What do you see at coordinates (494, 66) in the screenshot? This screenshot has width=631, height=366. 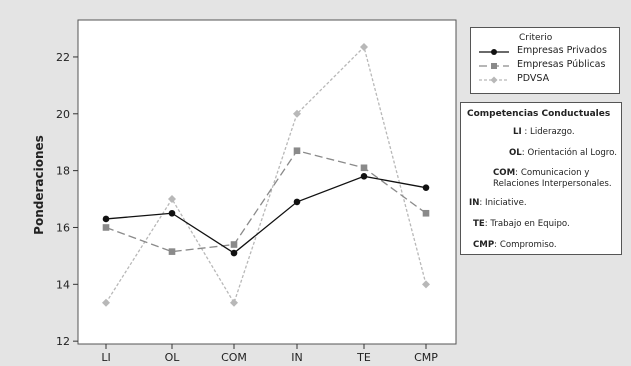 I see `legend-swatch-empresas-publicas` at bounding box center [494, 66].